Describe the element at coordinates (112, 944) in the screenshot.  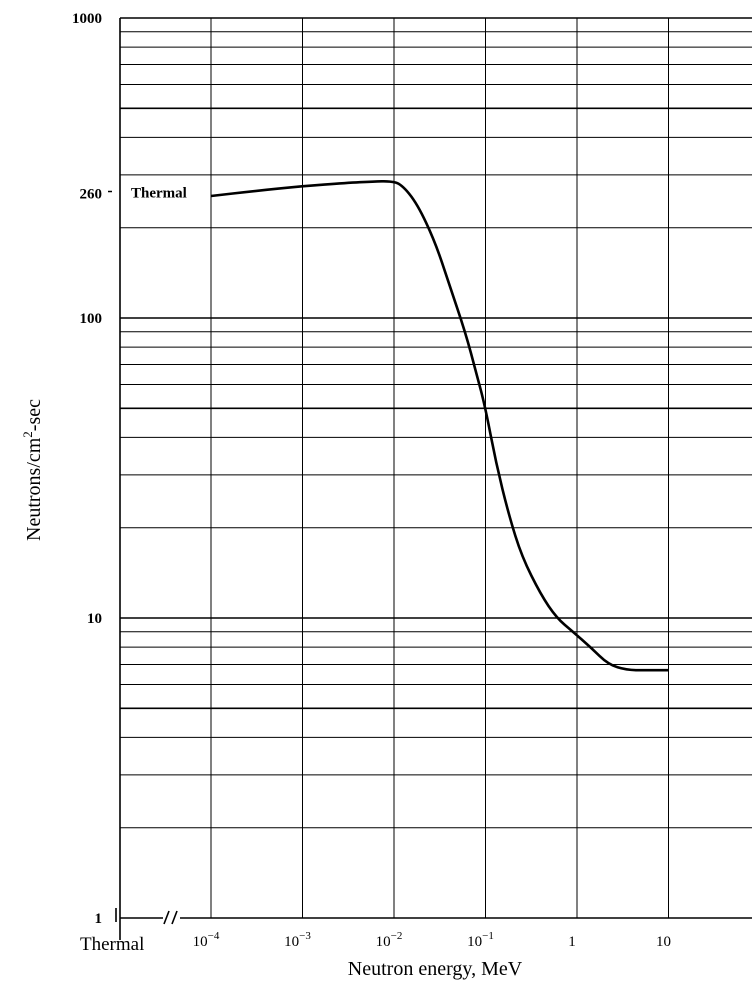
I see `x-axis-thermal-label: Thermal` at that location.